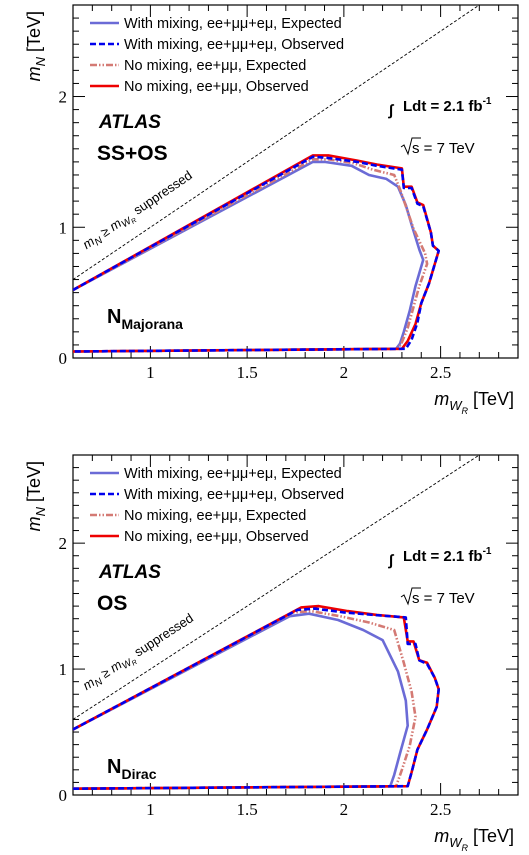  I want to click on neutrino-type-label: NDirac, so click(132, 769).